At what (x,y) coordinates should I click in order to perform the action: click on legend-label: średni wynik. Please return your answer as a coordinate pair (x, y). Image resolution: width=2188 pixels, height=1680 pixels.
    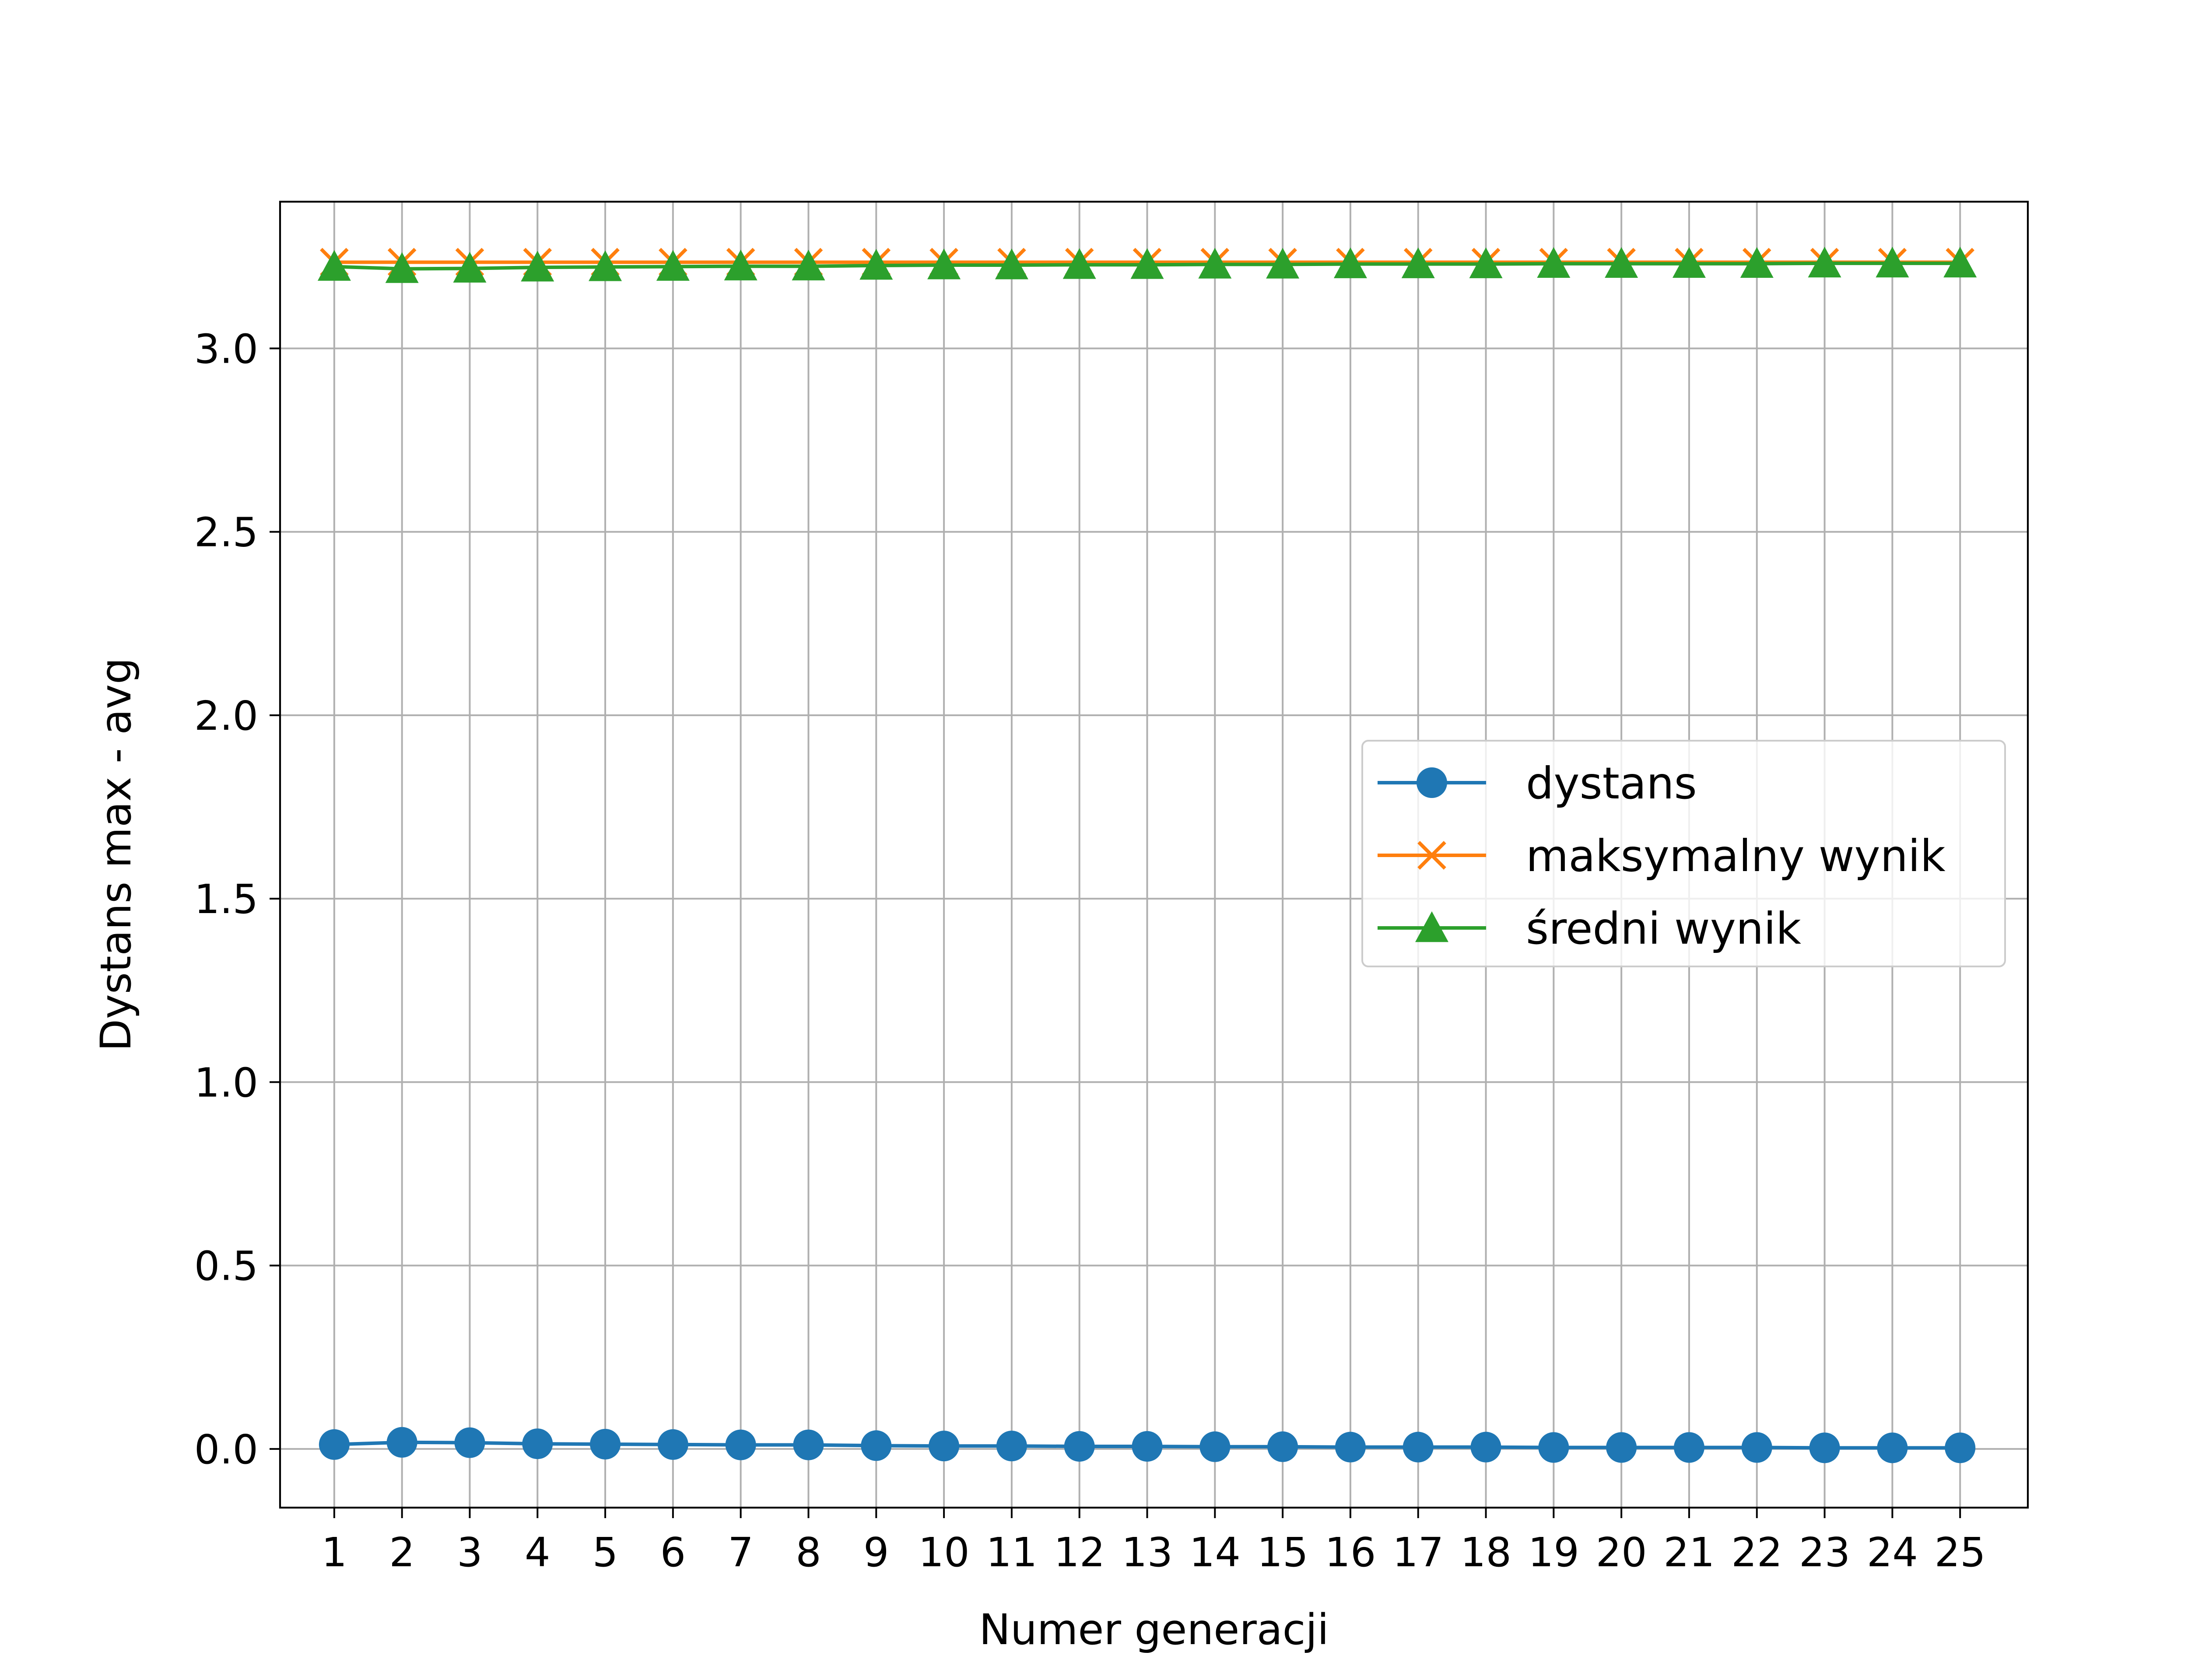
    Looking at the image, I should click on (1664, 928).